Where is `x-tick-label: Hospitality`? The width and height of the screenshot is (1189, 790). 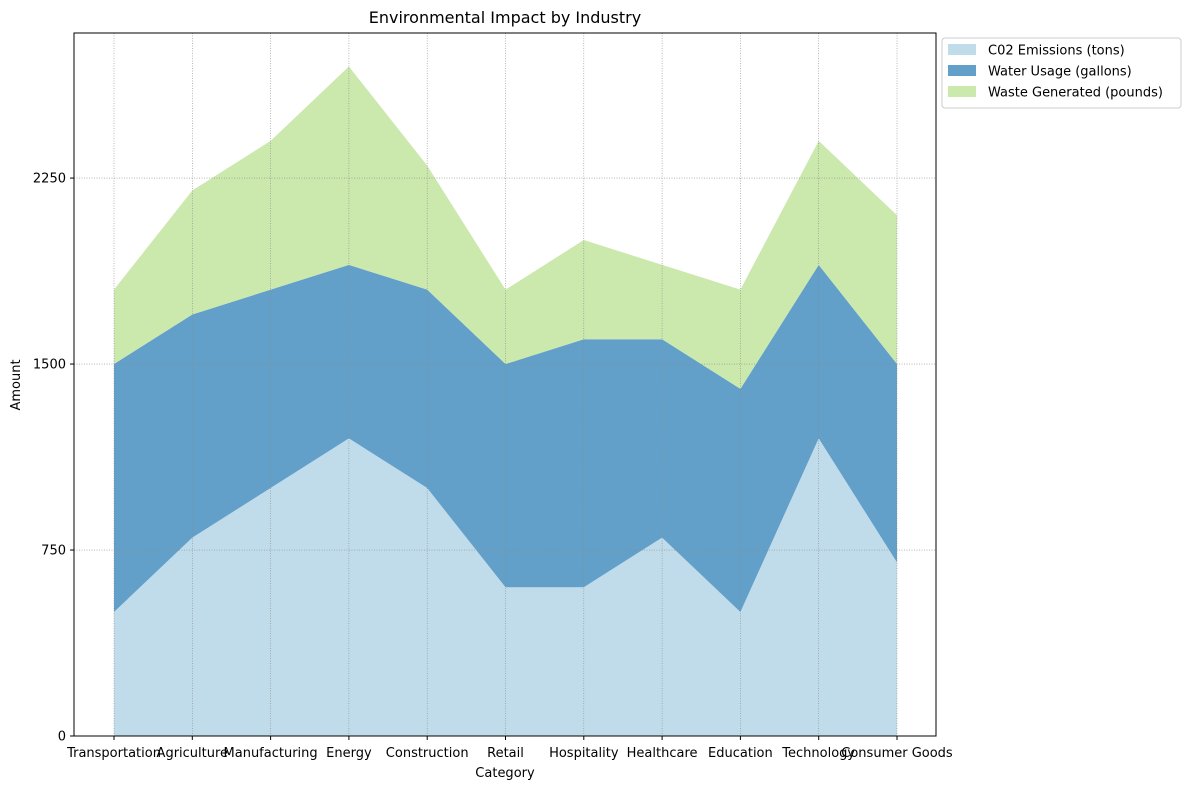 x-tick-label: Hospitality is located at coordinates (584, 753).